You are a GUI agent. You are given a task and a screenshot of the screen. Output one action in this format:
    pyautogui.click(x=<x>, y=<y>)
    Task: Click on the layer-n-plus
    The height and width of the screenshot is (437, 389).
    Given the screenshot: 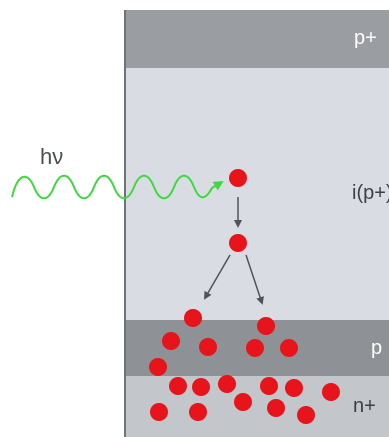 What is the action you would take?
    pyautogui.click(x=256, y=406)
    